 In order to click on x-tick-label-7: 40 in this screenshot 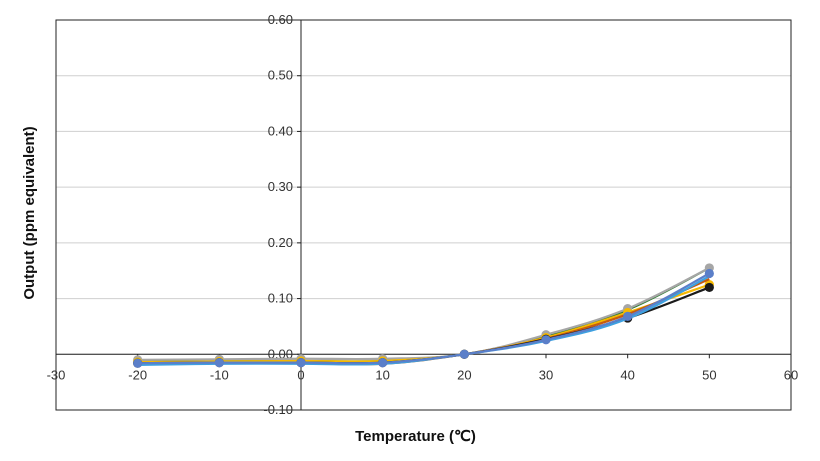, I will do `click(627, 374)`.